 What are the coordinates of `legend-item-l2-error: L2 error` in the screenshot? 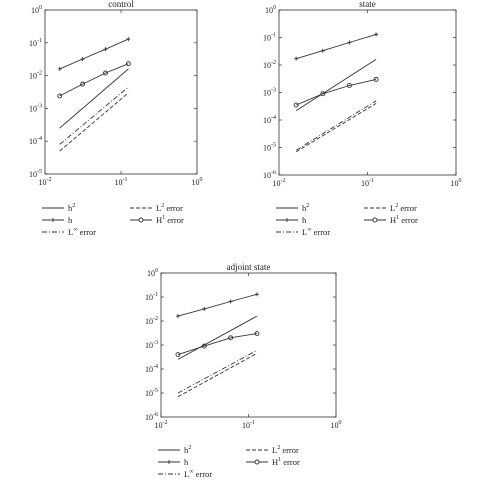 It's located at (272, 450).